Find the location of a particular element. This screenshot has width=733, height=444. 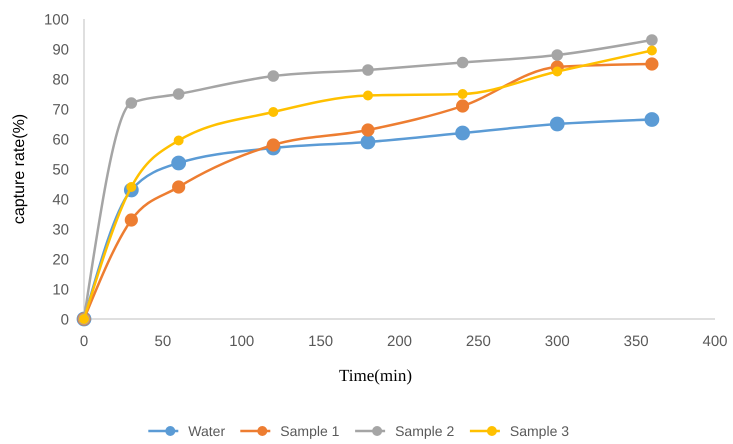

legend-label: Water is located at coordinates (207, 431).